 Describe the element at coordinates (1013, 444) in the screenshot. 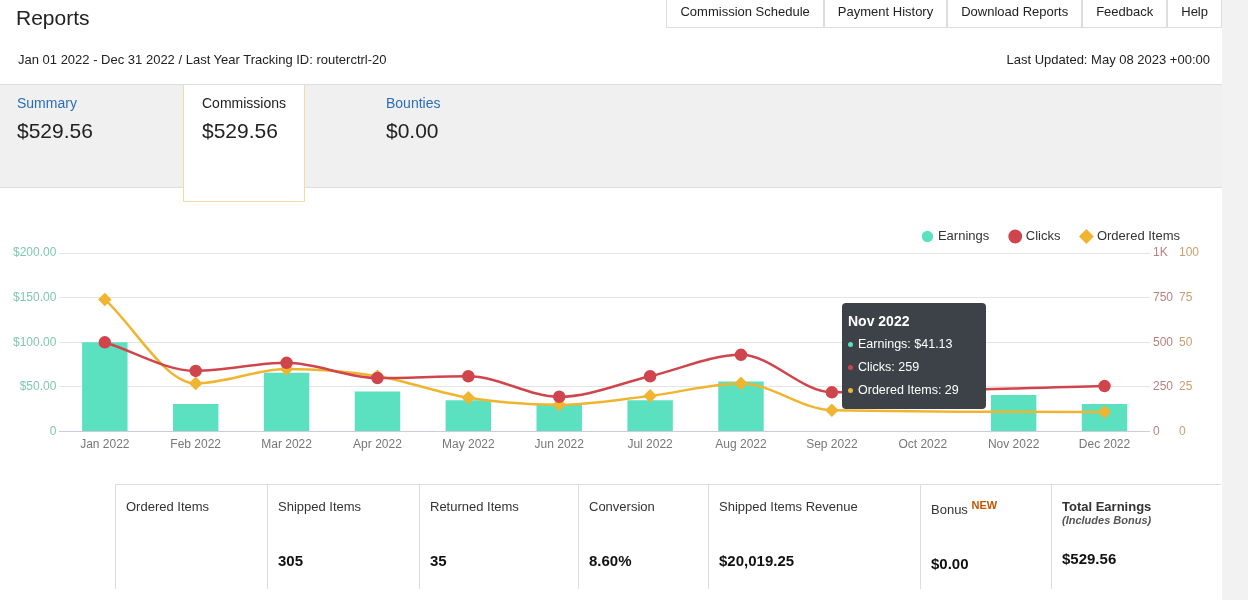

I see `x-tick-label: Nov 2022` at that location.